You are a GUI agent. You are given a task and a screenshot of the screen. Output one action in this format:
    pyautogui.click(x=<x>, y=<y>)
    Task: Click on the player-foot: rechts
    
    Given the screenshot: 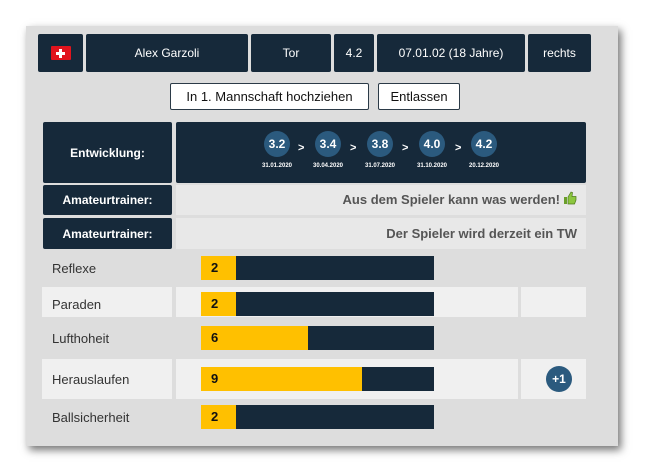 What is the action you would take?
    pyautogui.click(x=559, y=53)
    